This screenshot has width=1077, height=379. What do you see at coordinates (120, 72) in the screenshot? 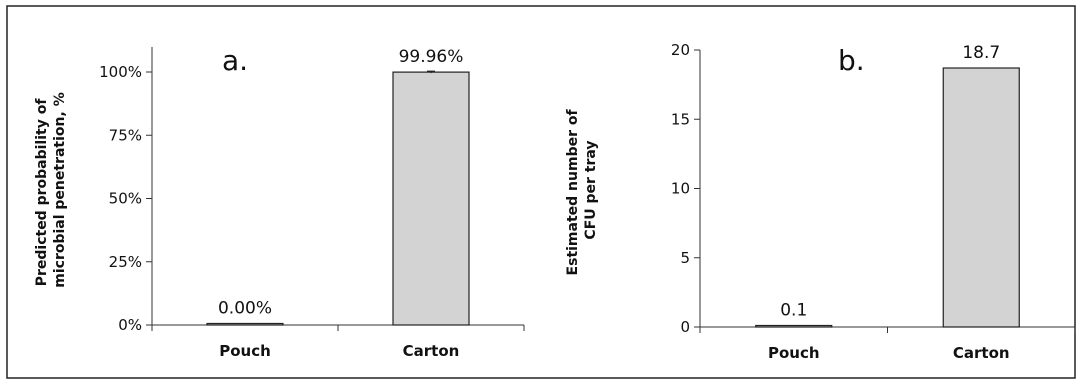
I see `y-tick-label: 100%` at bounding box center [120, 72].